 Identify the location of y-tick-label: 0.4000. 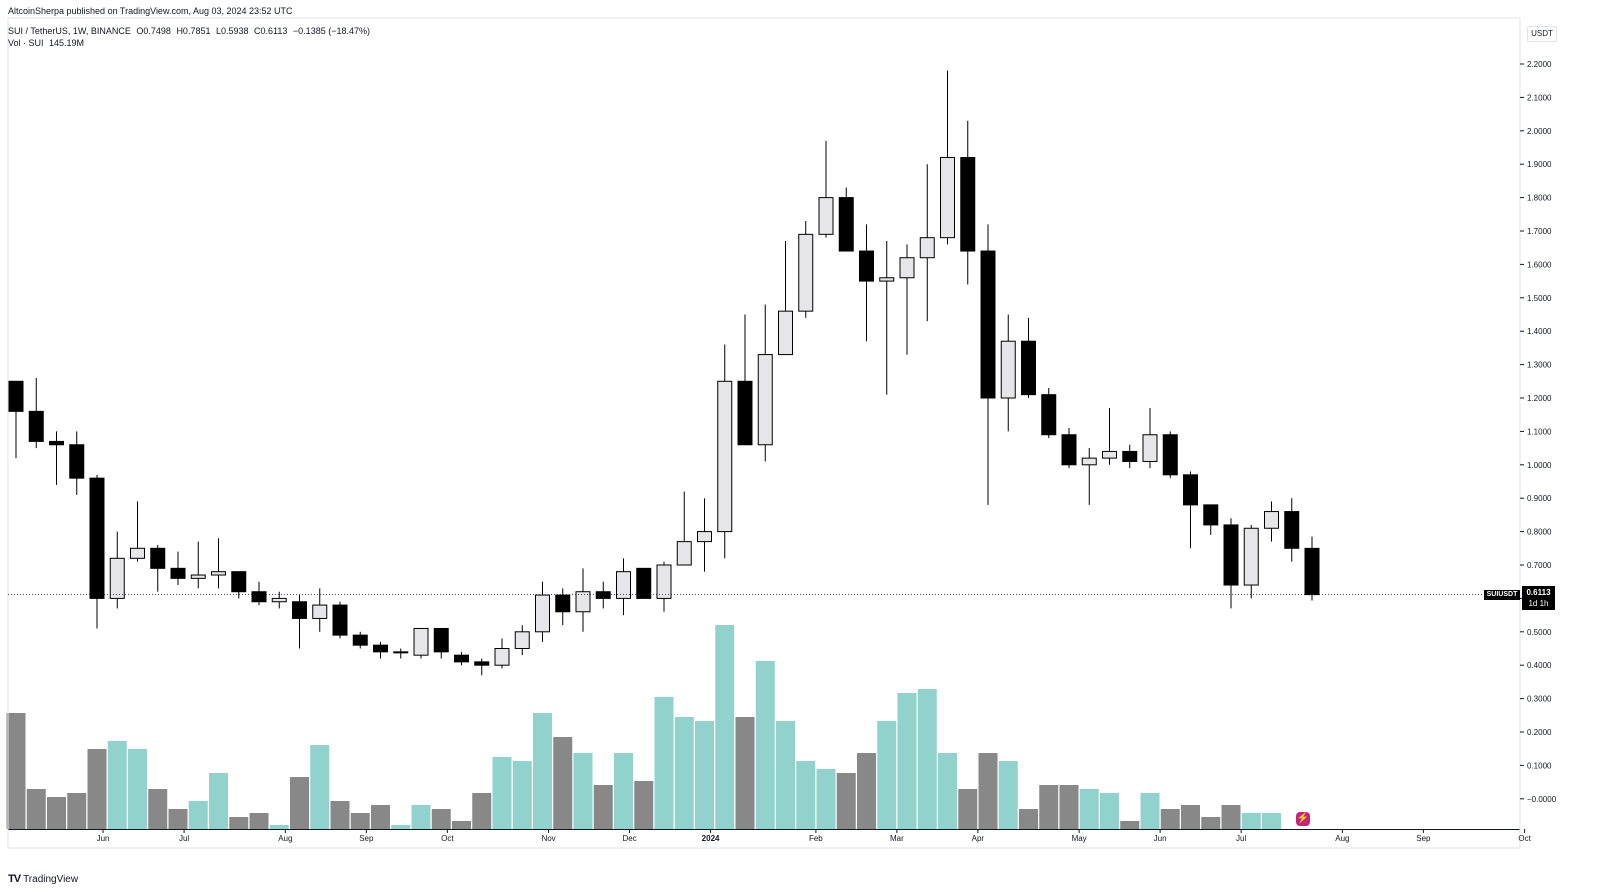
(1539, 665).